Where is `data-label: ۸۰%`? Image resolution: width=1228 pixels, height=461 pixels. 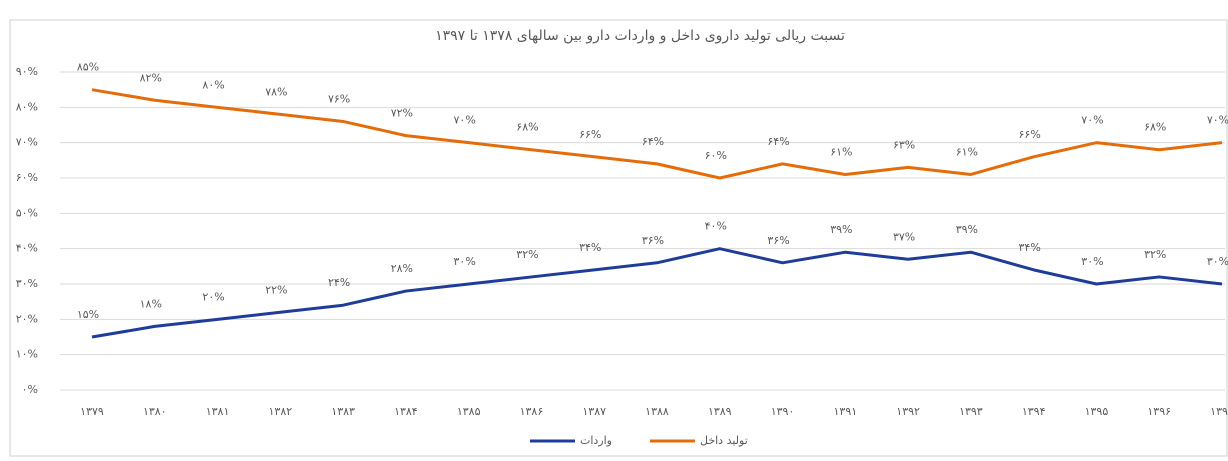
data-label: ۸۰% is located at coordinates (213, 84).